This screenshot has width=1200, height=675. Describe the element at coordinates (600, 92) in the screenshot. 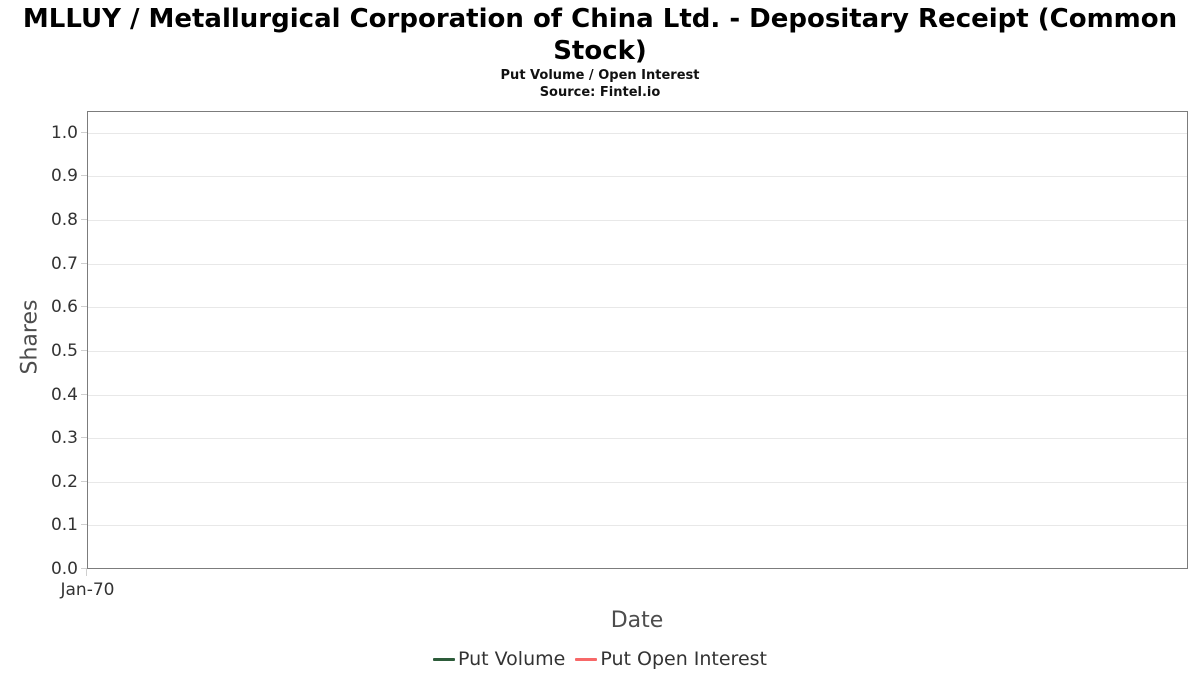

I see `chart-source: Source: Fintel.io` at that location.